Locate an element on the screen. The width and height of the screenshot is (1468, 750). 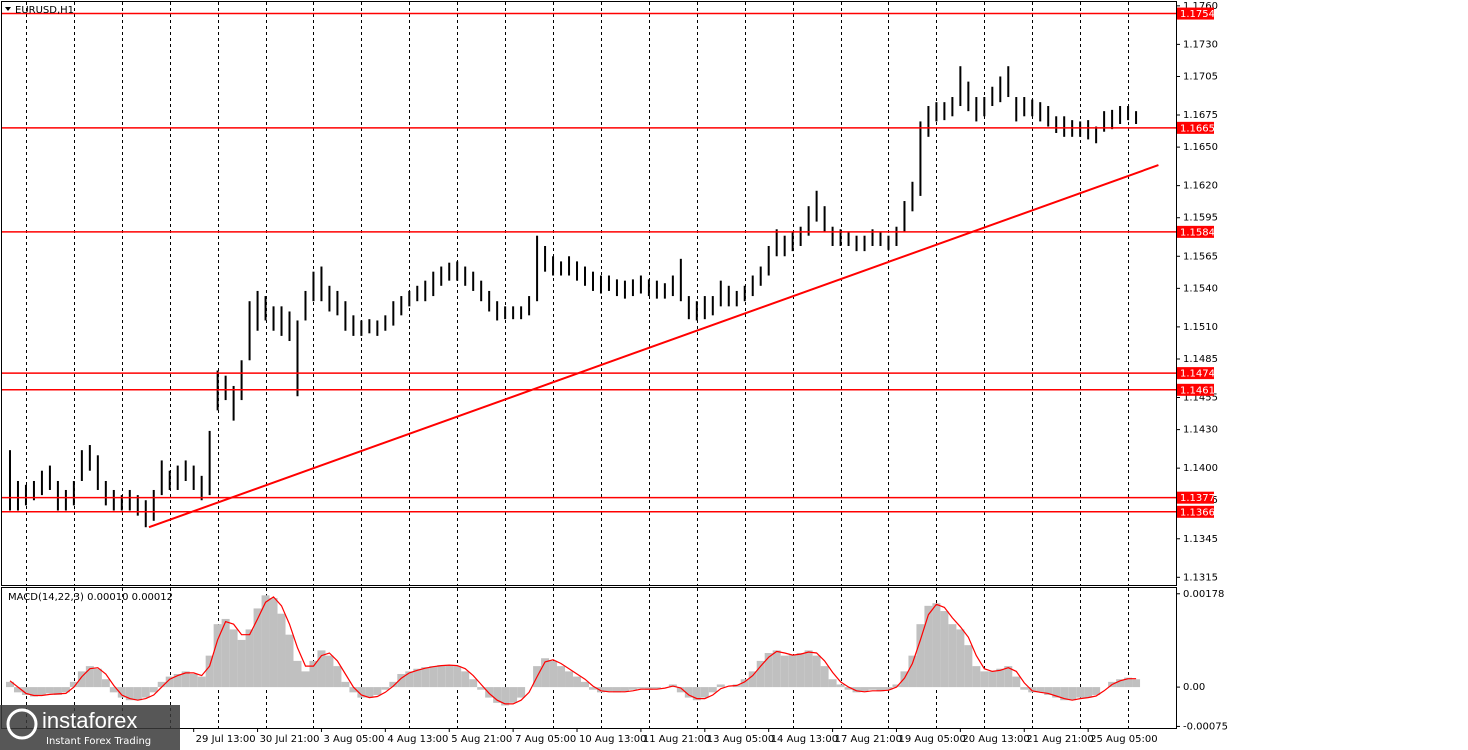
y-tick-label: 1.1400 is located at coordinates (1200, 468).